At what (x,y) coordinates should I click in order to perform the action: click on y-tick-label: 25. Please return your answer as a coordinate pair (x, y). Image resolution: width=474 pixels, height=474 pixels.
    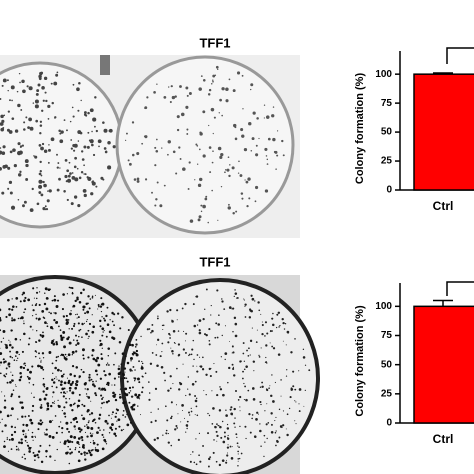
    Looking at the image, I should click on (387, 161).